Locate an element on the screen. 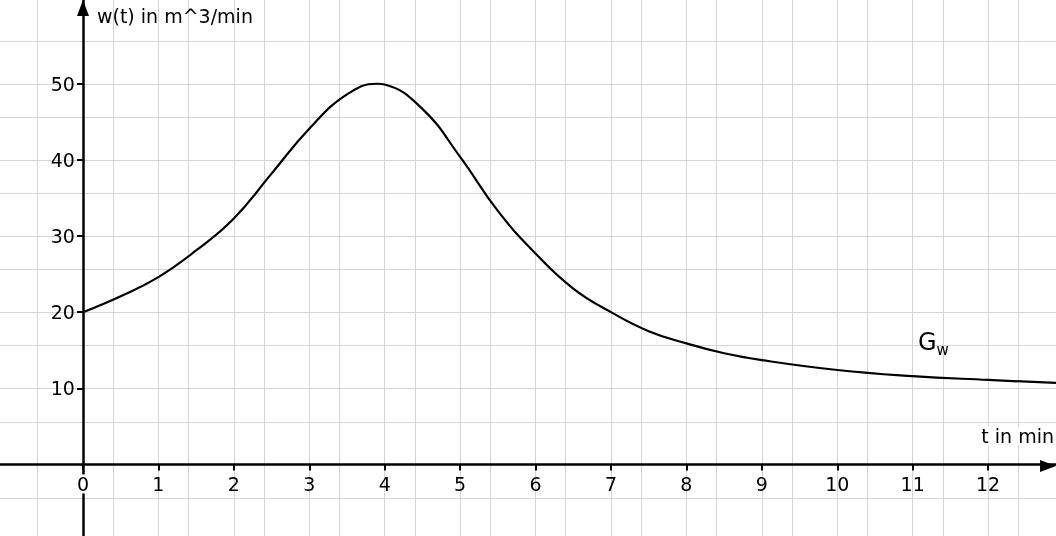 The width and height of the screenshot is (1056, 536). x-tick-label: 12 is located at coordinates (988, 483).